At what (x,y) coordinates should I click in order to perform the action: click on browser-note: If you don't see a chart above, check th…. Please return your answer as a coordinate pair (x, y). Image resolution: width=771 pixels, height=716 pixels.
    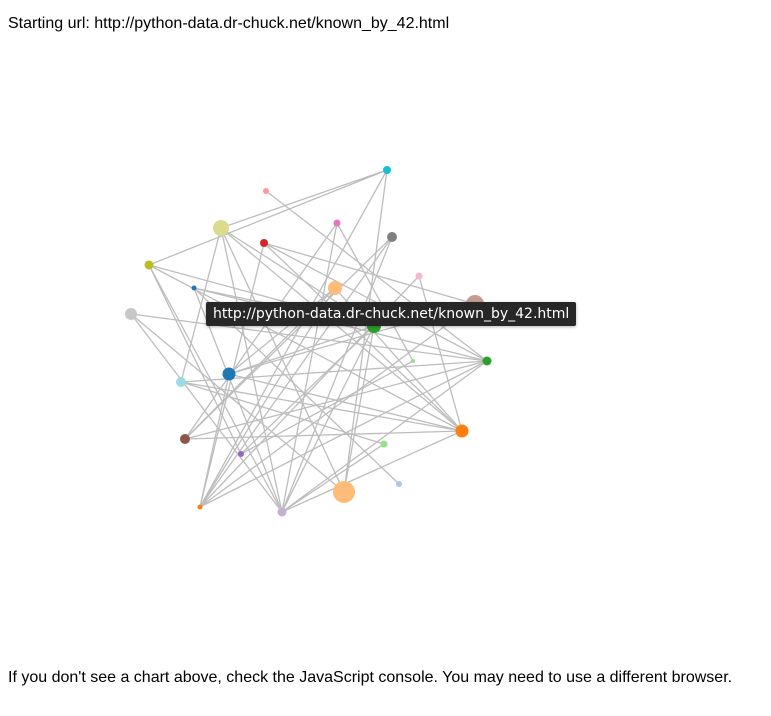
    Looking at the image, I should click on (370, 677).